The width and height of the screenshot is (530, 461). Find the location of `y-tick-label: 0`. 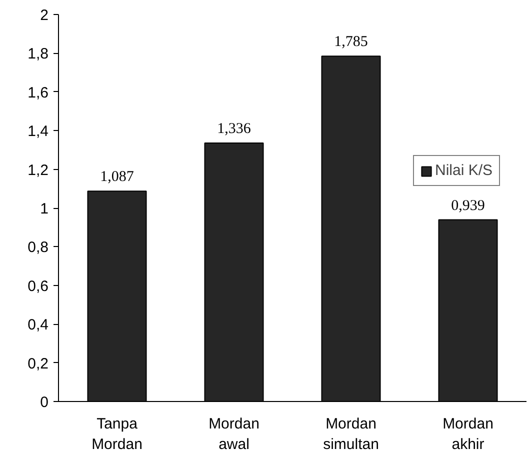

y-tick-label: 0 is located at coordinates (44, 402).